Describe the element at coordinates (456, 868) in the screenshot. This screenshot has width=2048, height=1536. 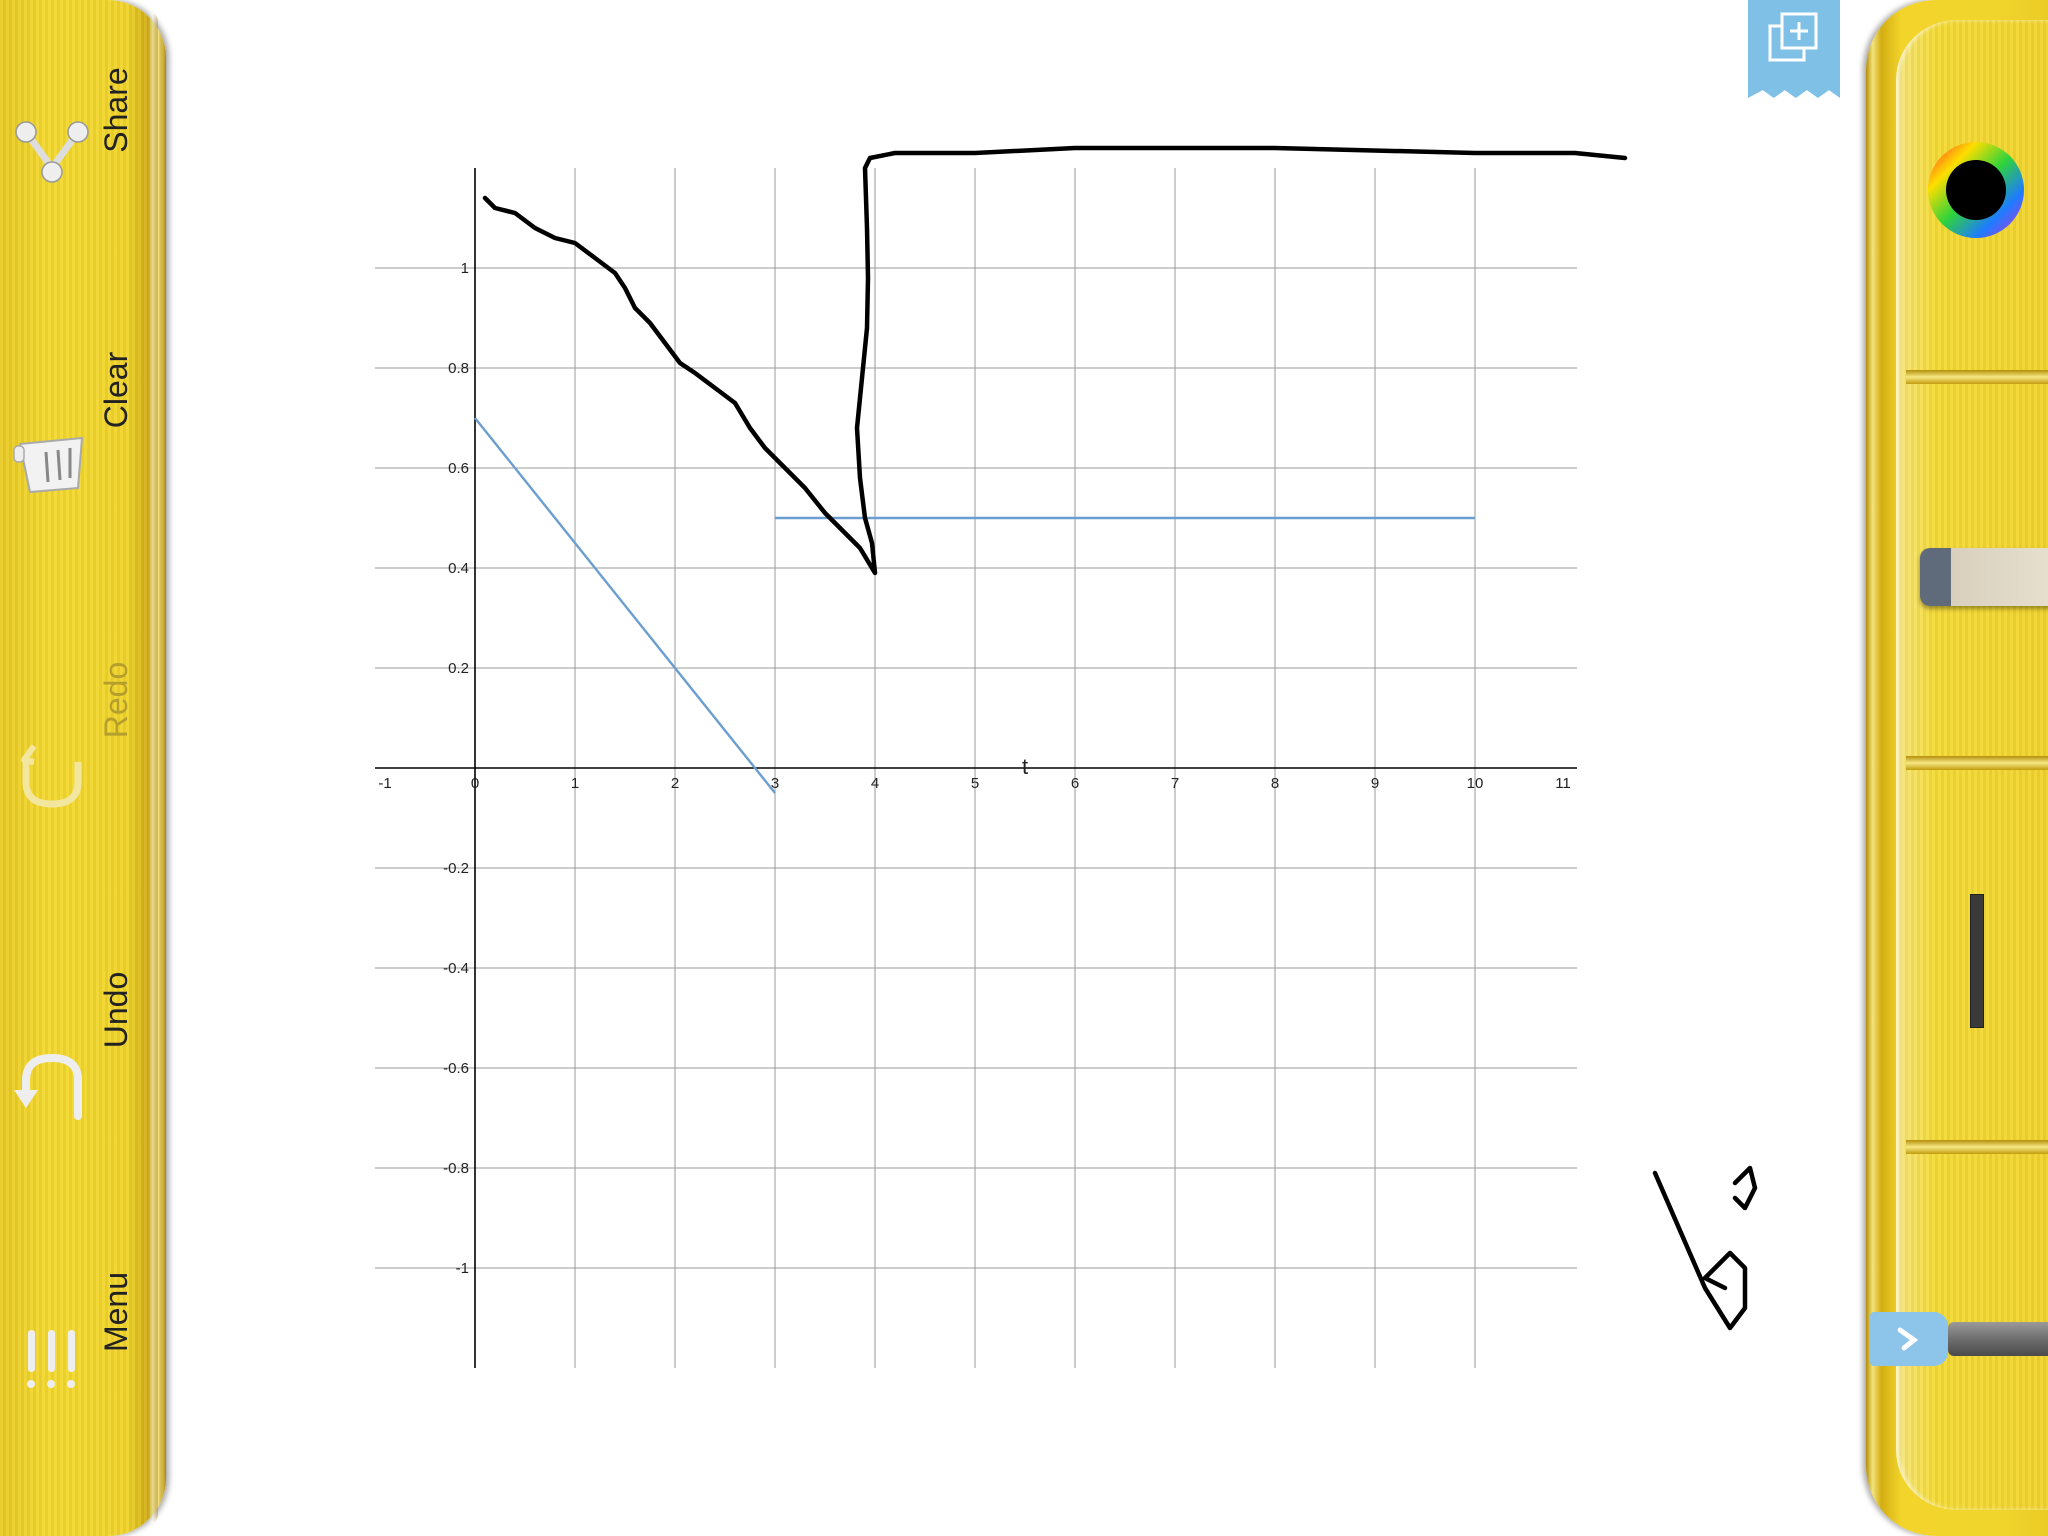
I see `y-tick-label: -0.2` at that location.